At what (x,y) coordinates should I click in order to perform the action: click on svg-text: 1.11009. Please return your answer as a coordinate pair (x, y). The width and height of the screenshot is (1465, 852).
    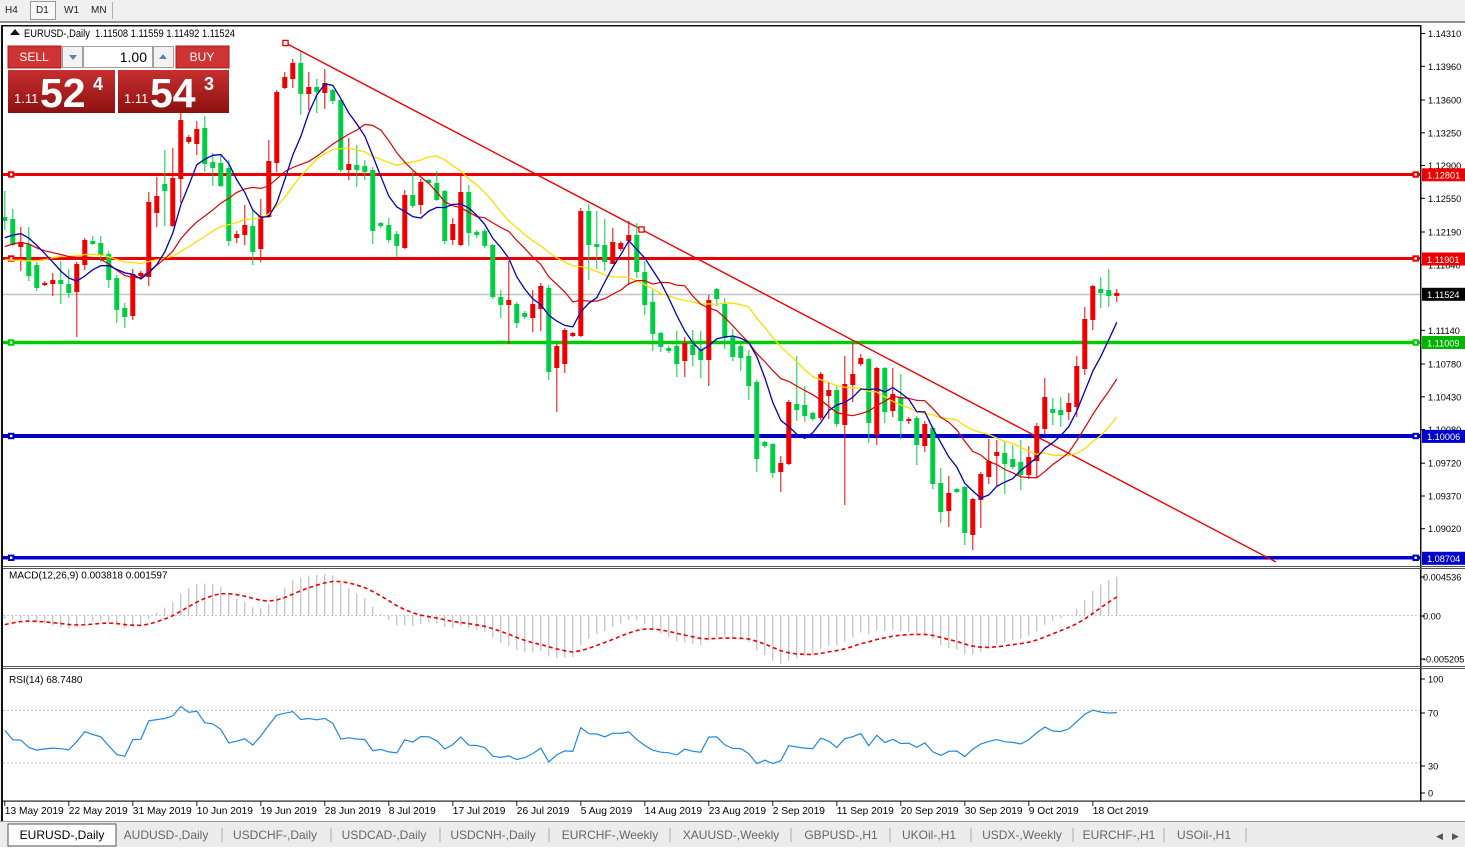
    Looking at the image, I should click on (1443, 343).